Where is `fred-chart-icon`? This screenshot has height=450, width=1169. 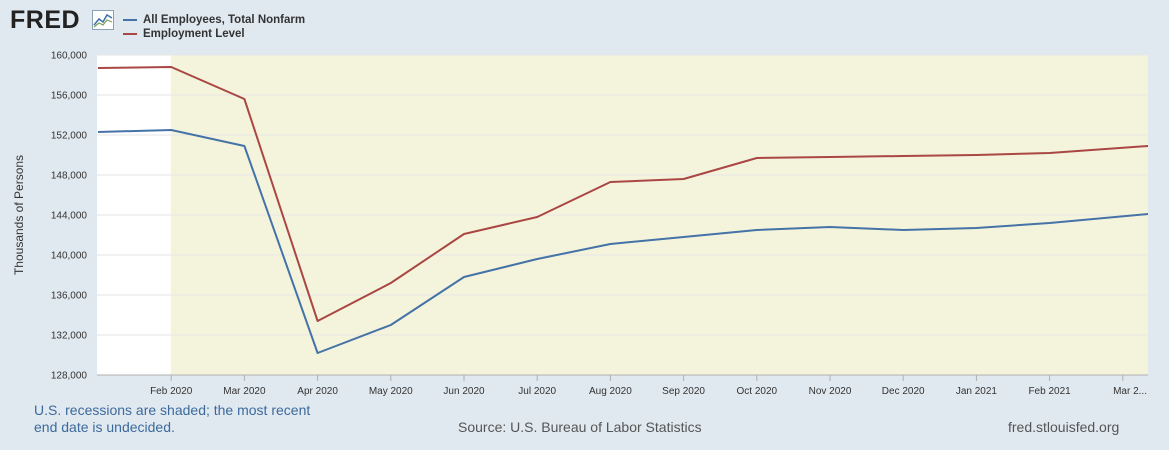 fred-chart-icon is located at coordinates (103, 20).